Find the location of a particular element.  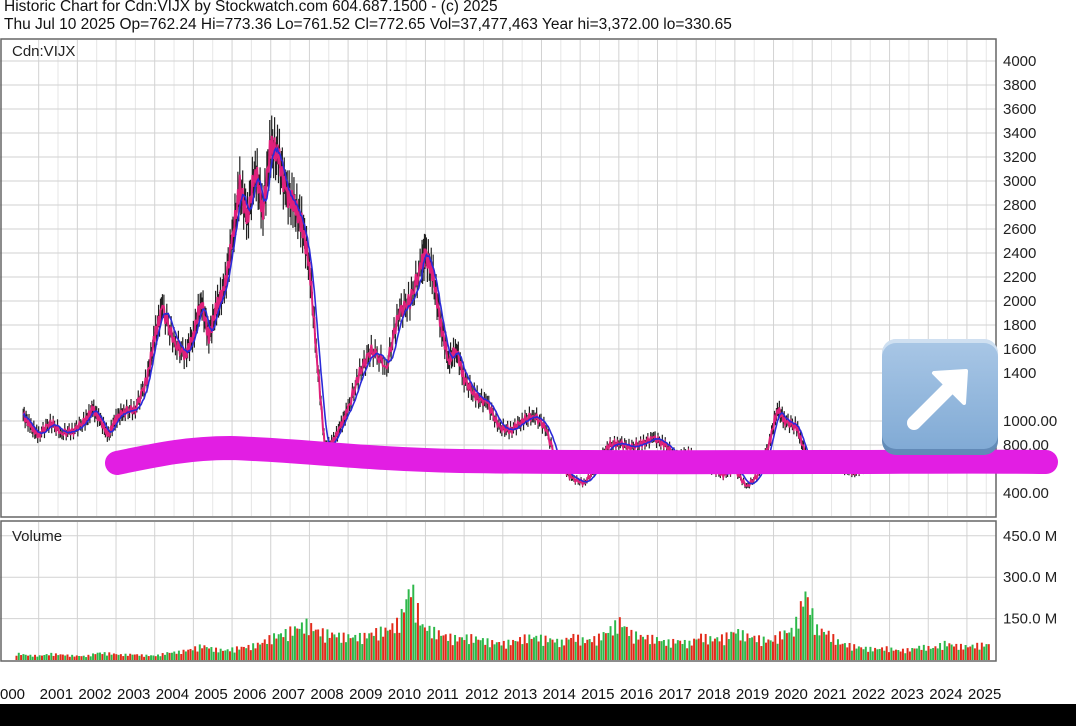

y-tick-label: 2600 is located at coordinates (1019, 229).